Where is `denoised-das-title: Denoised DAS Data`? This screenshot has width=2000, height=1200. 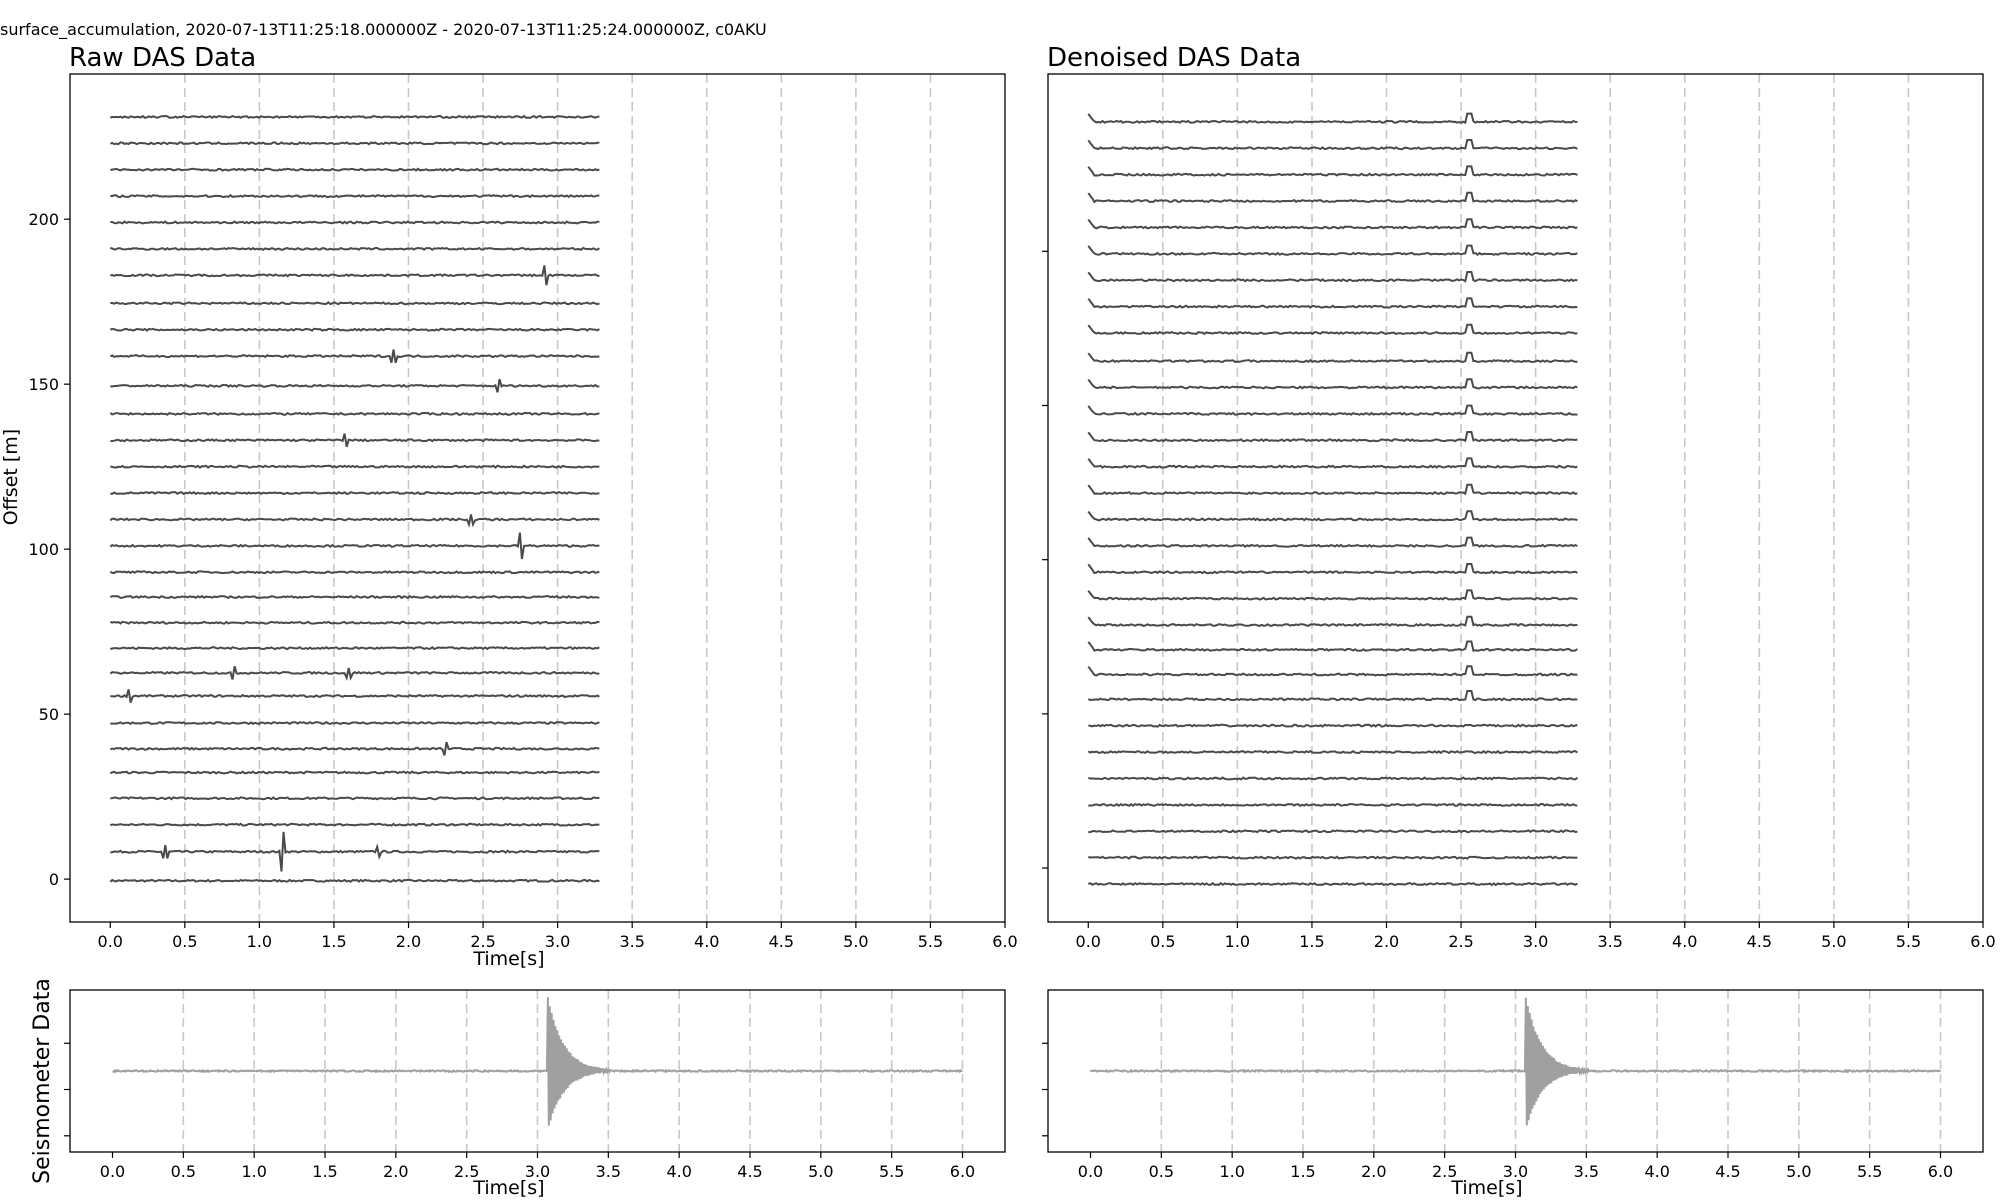 denoised-das-title: Denoised DAS Data is located at coordinates (1174, 58).